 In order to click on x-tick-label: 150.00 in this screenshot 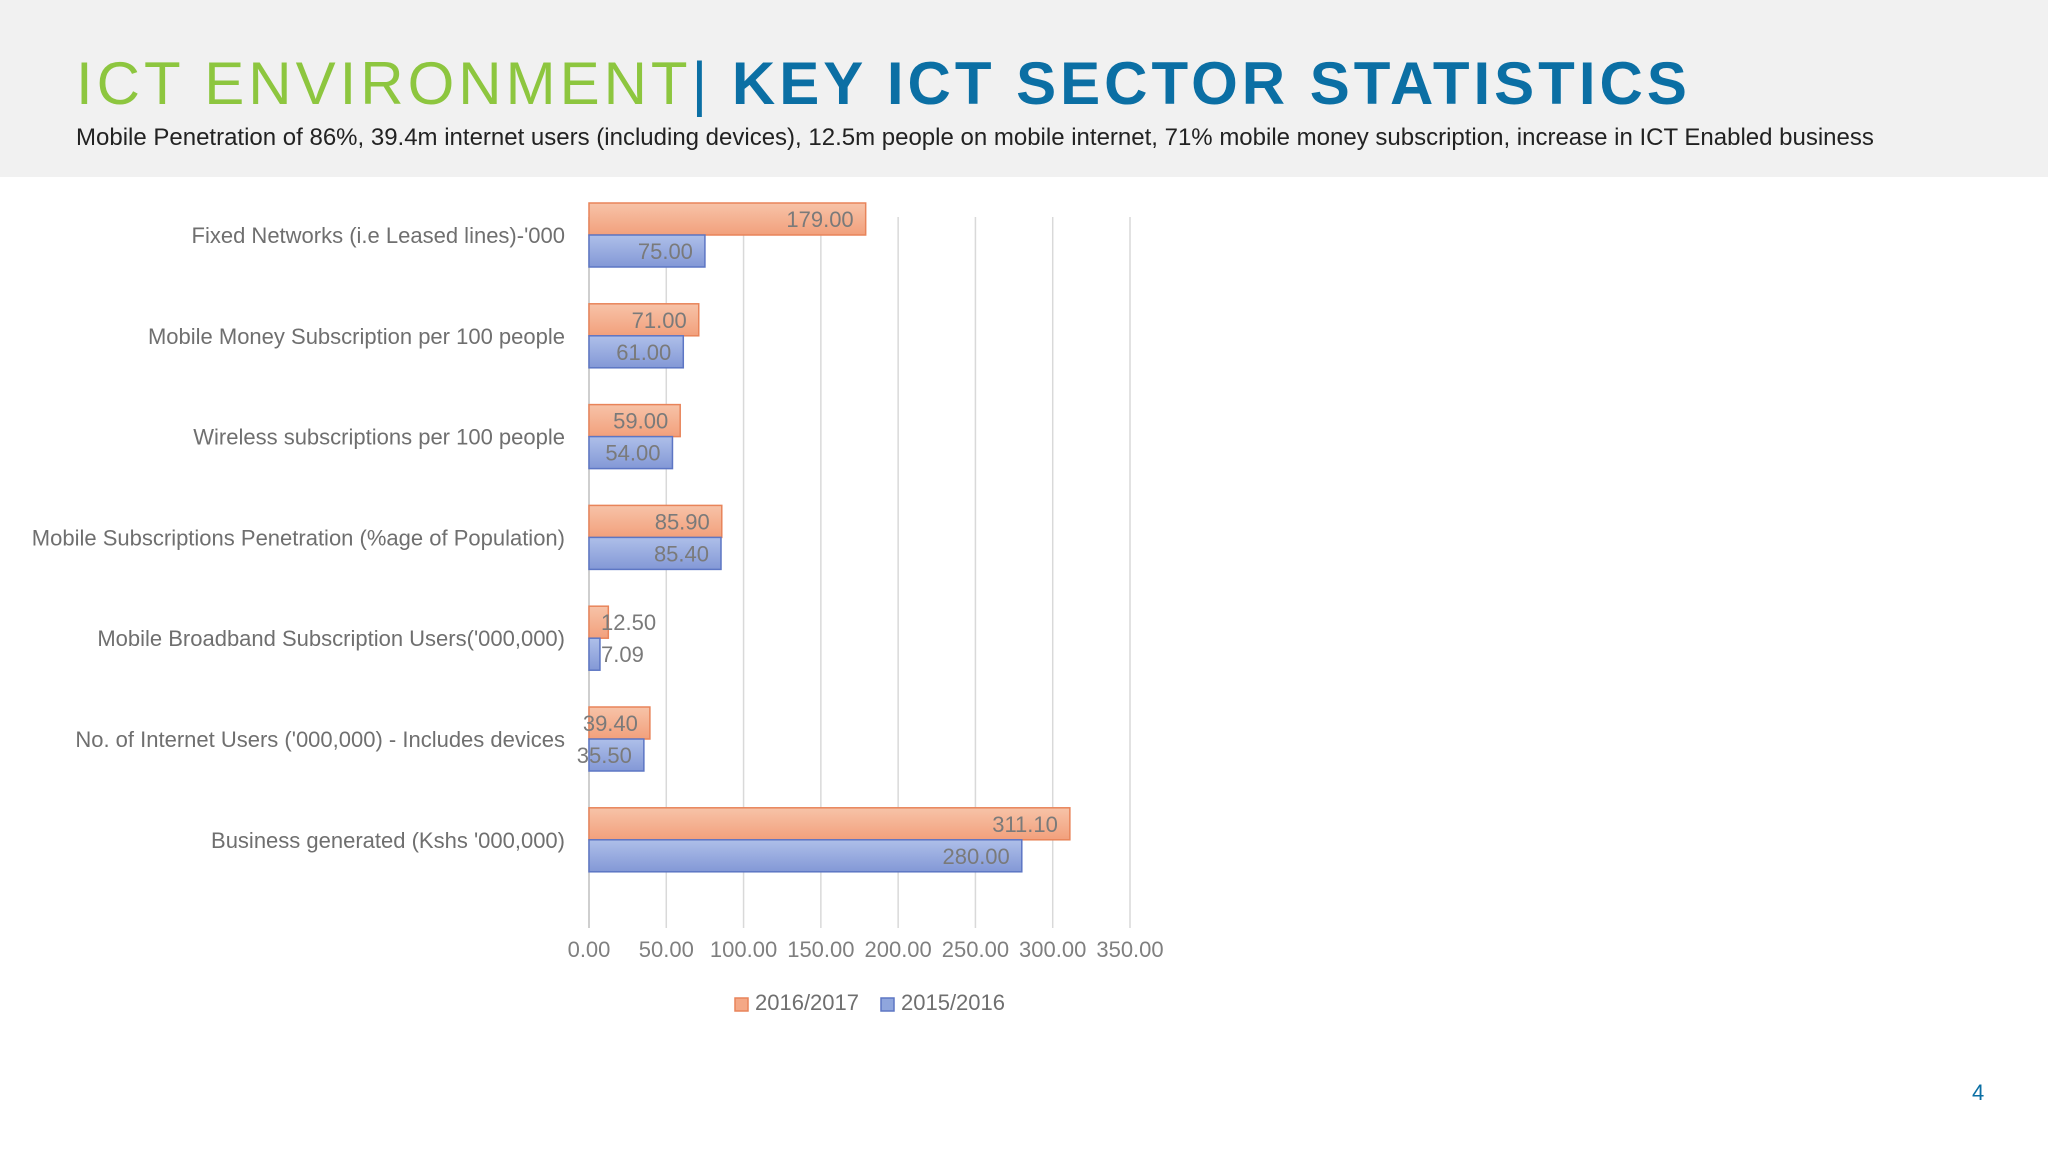, I will do `click(820, 949)`.